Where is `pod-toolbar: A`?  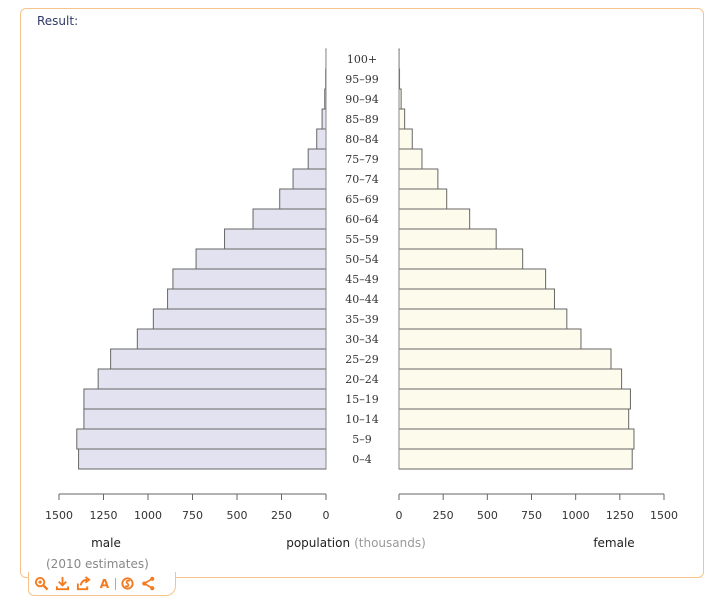
pod-toolbar: A is located at coordinates (102, 584).